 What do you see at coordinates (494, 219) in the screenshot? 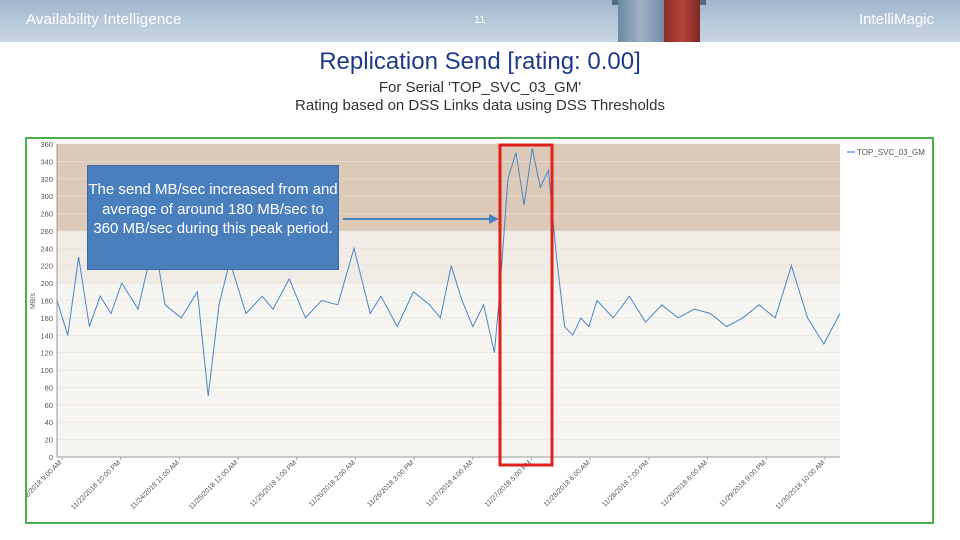
I see `callout-arrowhead` at bounding box center [494, 219].